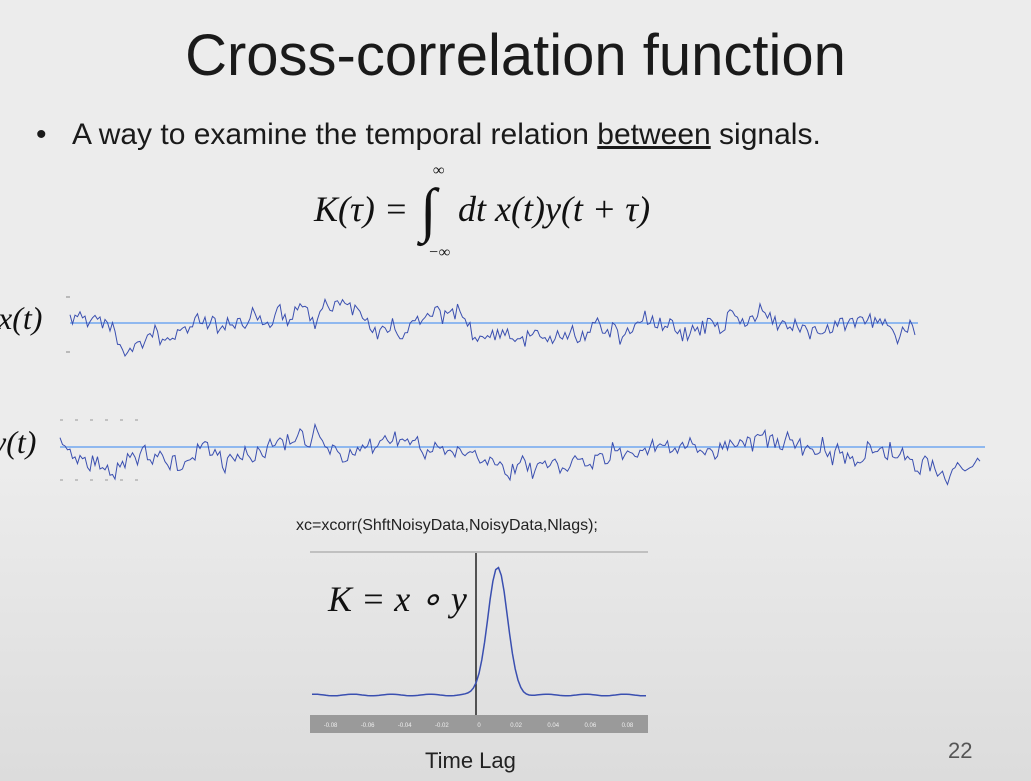 The image size is (1031, 781). What do you see at coordinates (21, 318) in the screenshot?
I see `x-signal-label: x(t)` at bounding box center [21, 318].